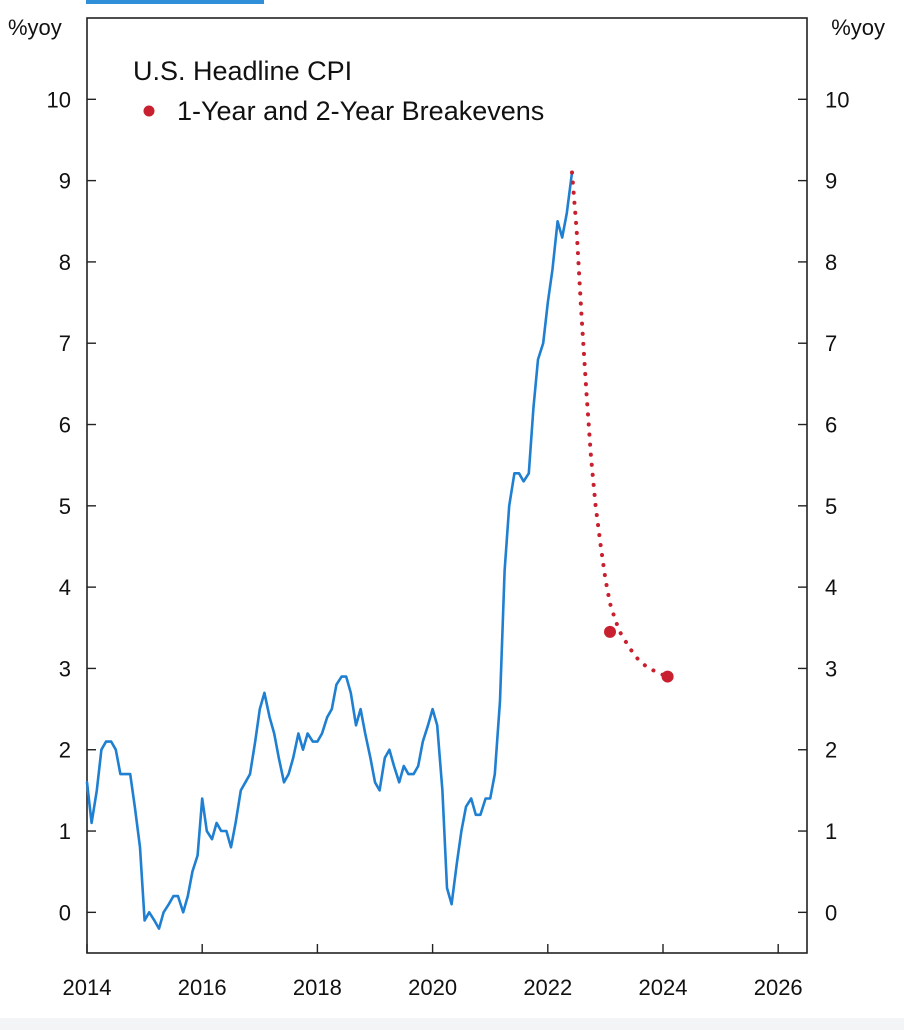  I want to click on left-y-tick-label: 6, so click(65, 425).